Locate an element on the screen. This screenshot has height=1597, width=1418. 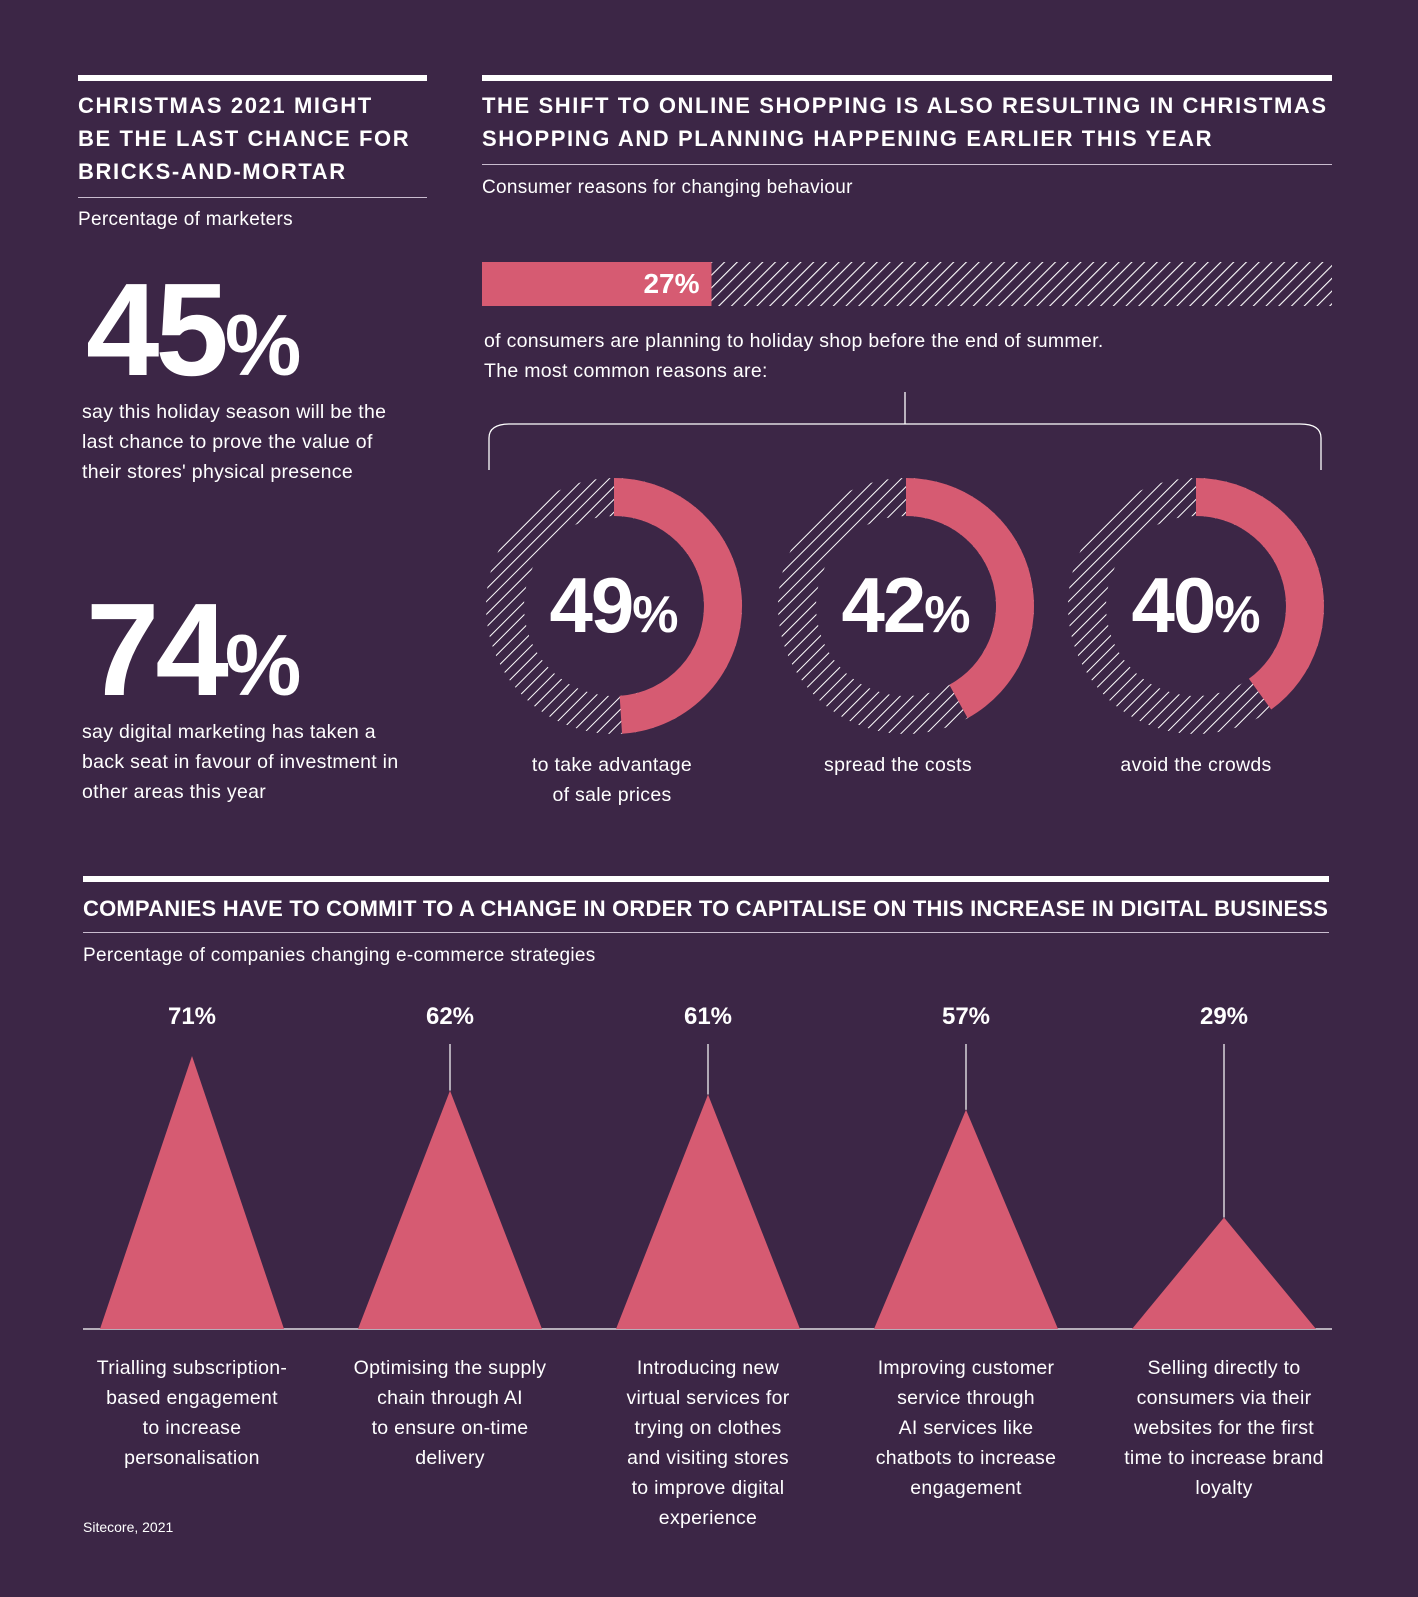
donut-number: 42 is located at coordinates (883, 605).